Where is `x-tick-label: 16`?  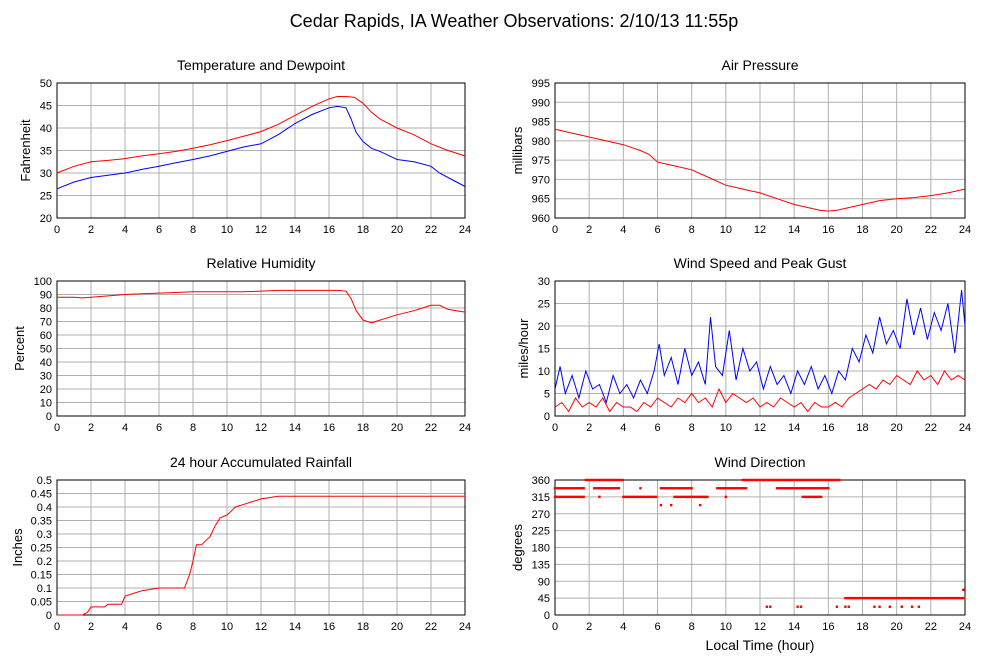
x-tick-label: 16 is located at coordinates (329, 627).